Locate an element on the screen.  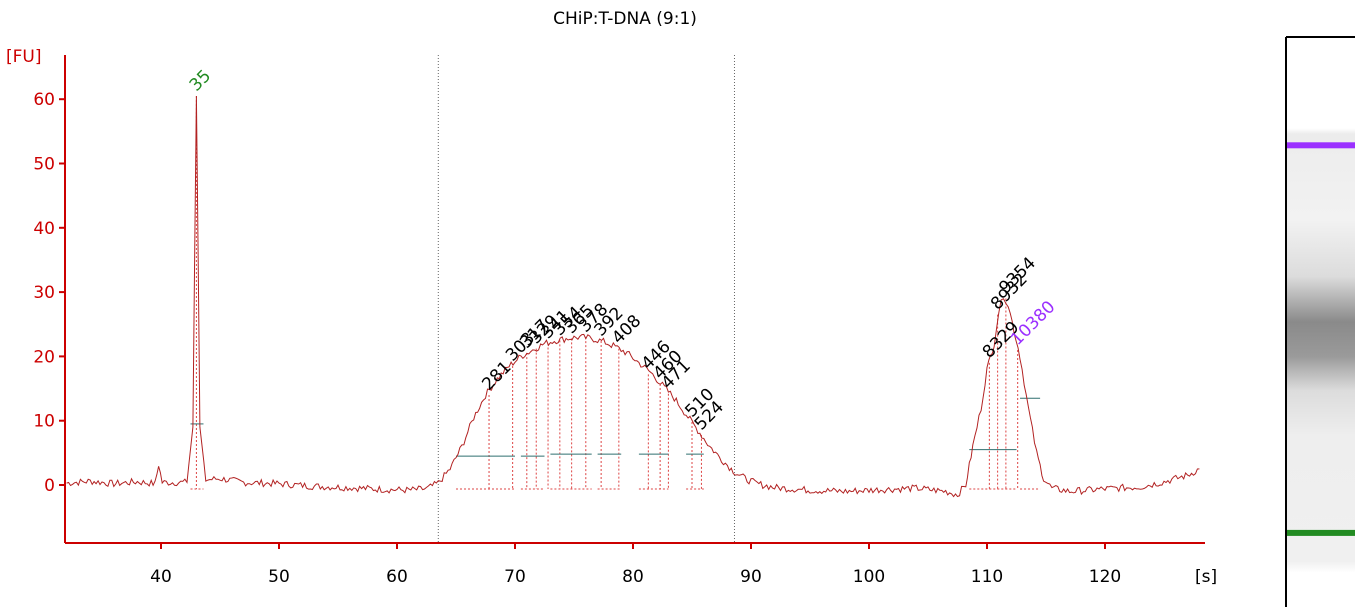
peak-label-35: 35 is located at coordinates (200, 80).